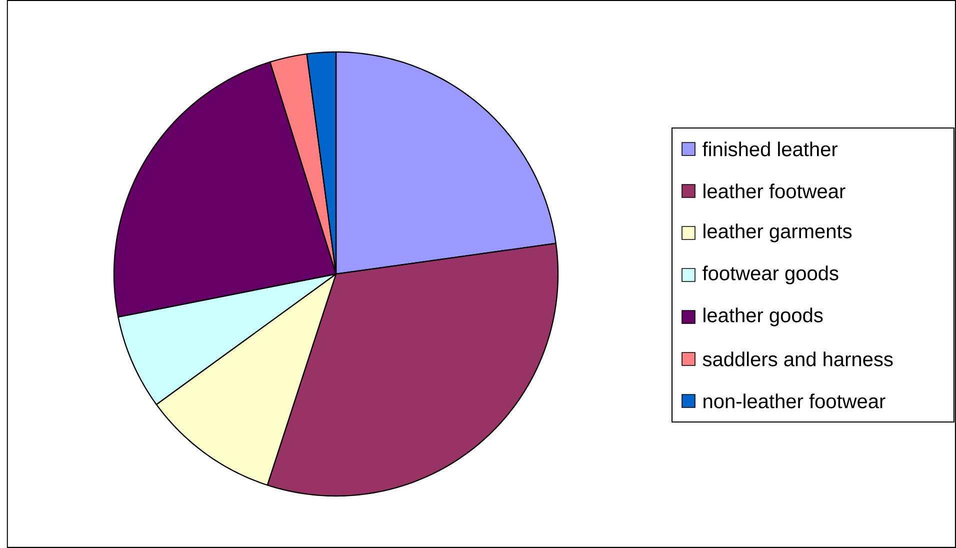  What do you see at coordinates (763, 317) in the screenshot?
I see `legend-label: leather goods` at bounding box center [763, 317].